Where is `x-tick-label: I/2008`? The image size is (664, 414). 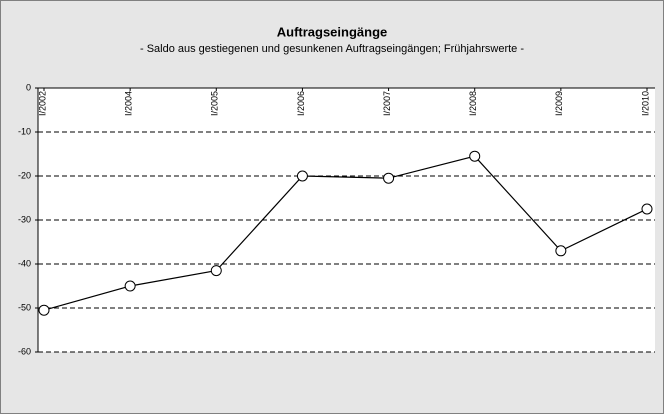 x-tick-label: I/2008 is located at coordinates (473, 103).